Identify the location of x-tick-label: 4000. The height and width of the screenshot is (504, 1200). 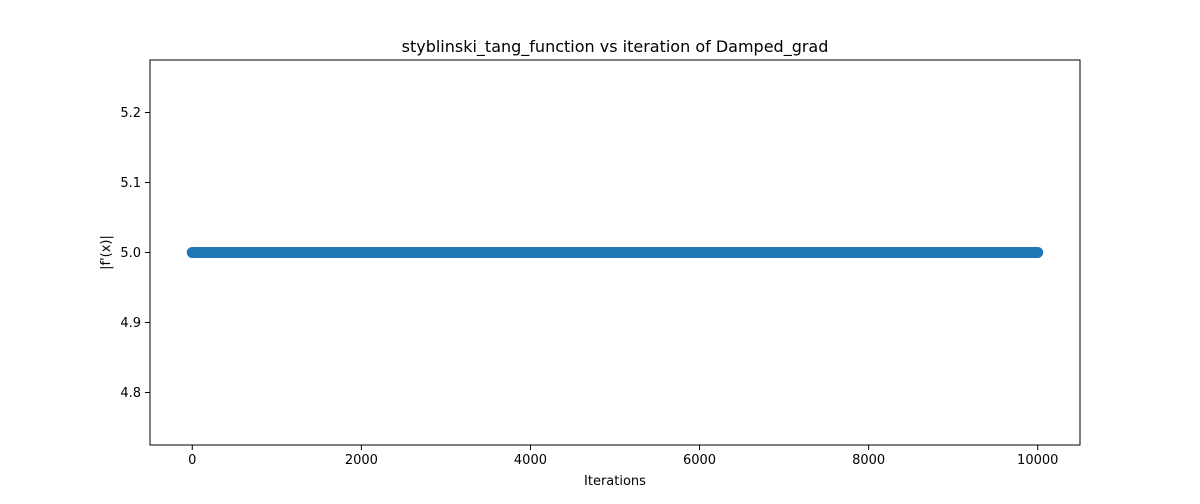
(530, 460).